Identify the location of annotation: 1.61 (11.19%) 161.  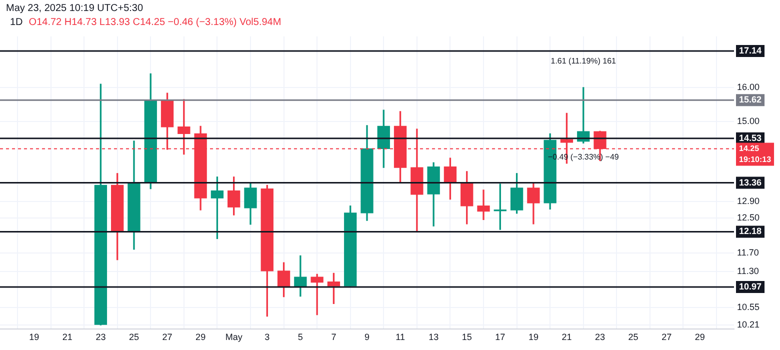
(583, 61).